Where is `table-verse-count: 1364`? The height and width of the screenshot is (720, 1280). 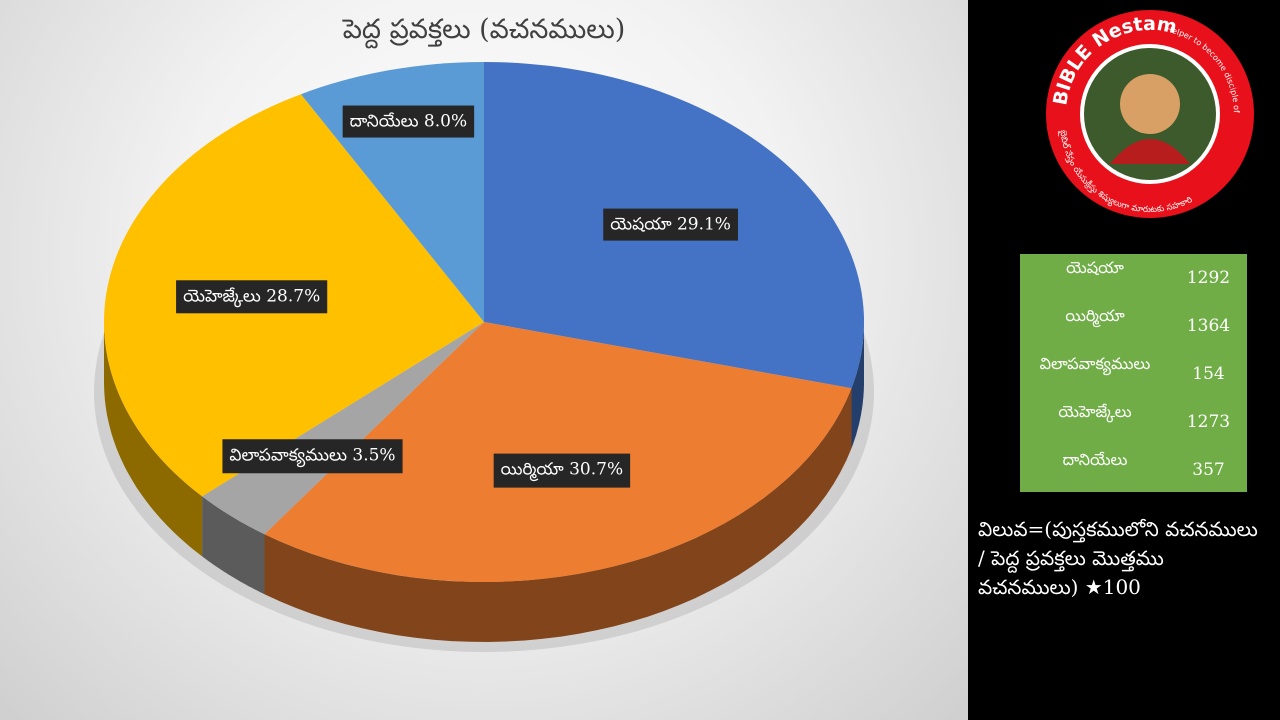 table-verse-count: 1364 is located at coordinates (1208, 326).